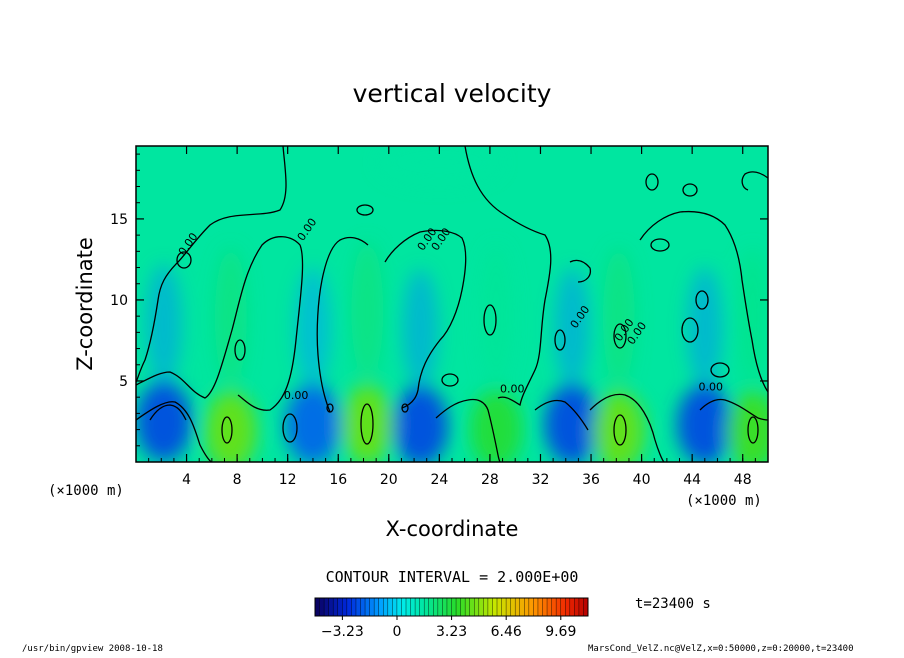 The image size is (904, 658). Describe the element at coordinates (692, 480) in the screenshot. I see `x-tick-label: 44` at that location.